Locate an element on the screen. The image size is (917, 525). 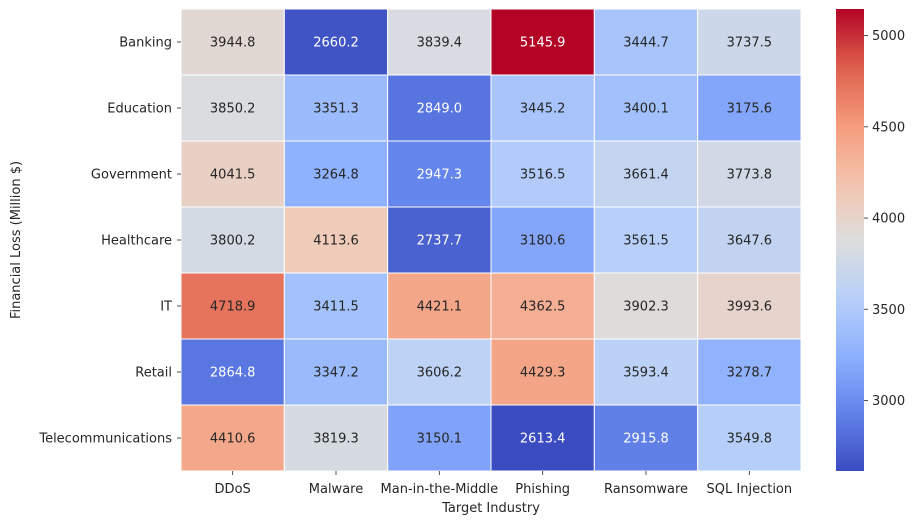
cell-value-label: 3850.2 is located at coordinates (233, 109).